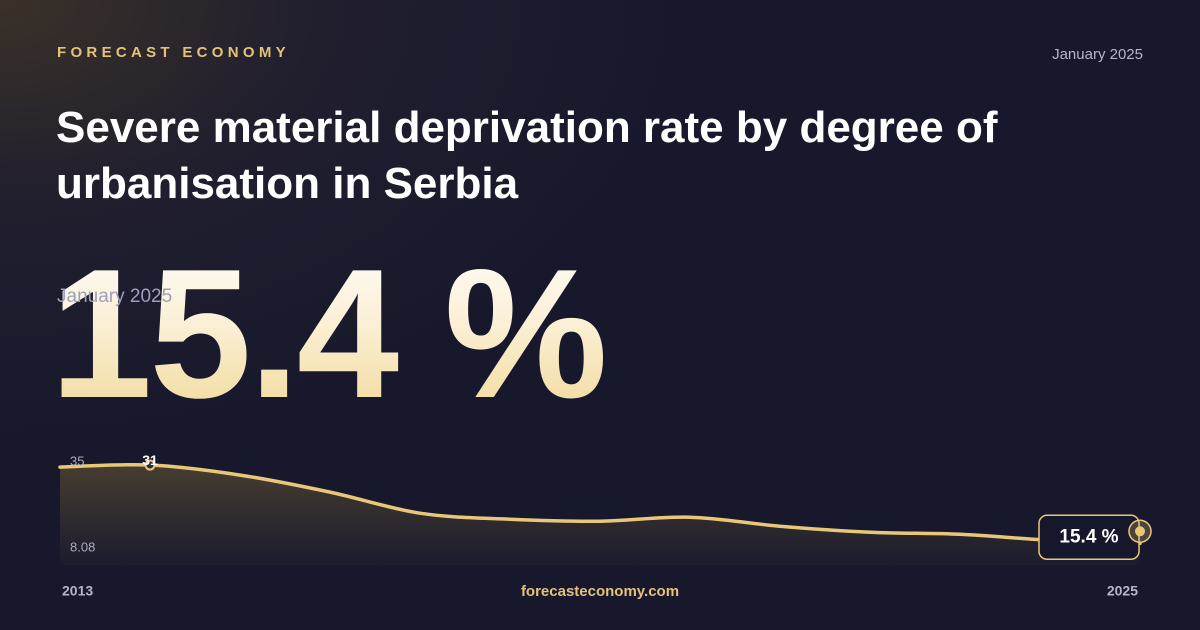 The height and width of the screenshot is (630, 1200). What do you see at coordinates (77, 591) in the screenshot?
I see `x-tick-label: 2013` at bounding box center [77, 591].